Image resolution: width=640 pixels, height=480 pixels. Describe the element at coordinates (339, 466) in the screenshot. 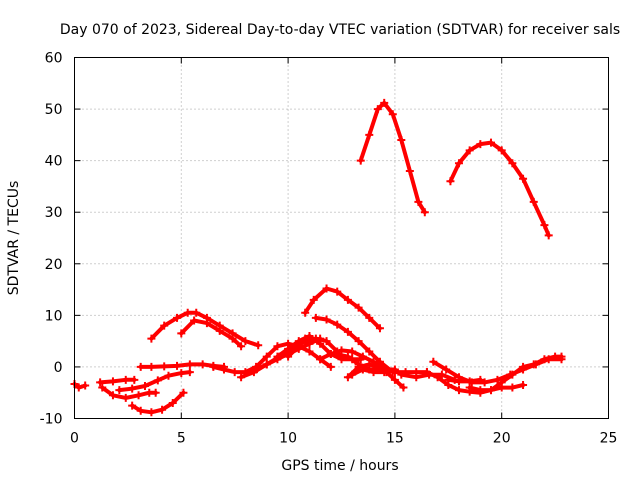

I see `x-axis-label: GPS time / hours` at that location.